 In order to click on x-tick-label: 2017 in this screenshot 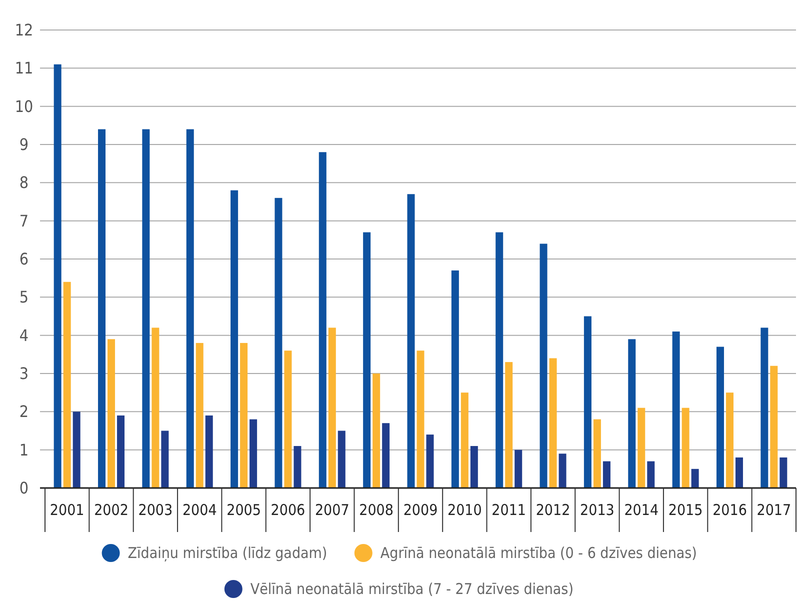, I will do `click(774, 510)`.